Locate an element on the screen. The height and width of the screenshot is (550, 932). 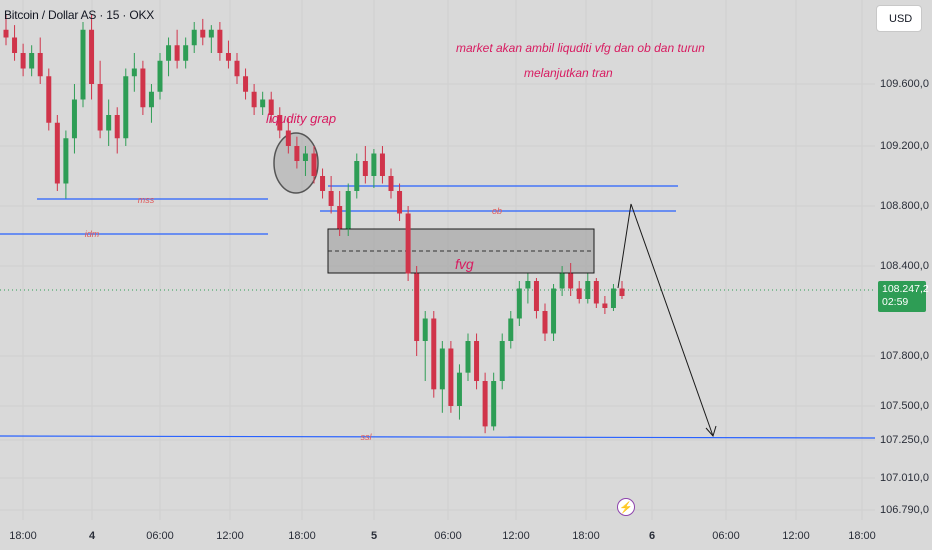
price-axis-label: 109.200,0 is located at coordinates (904, 146).